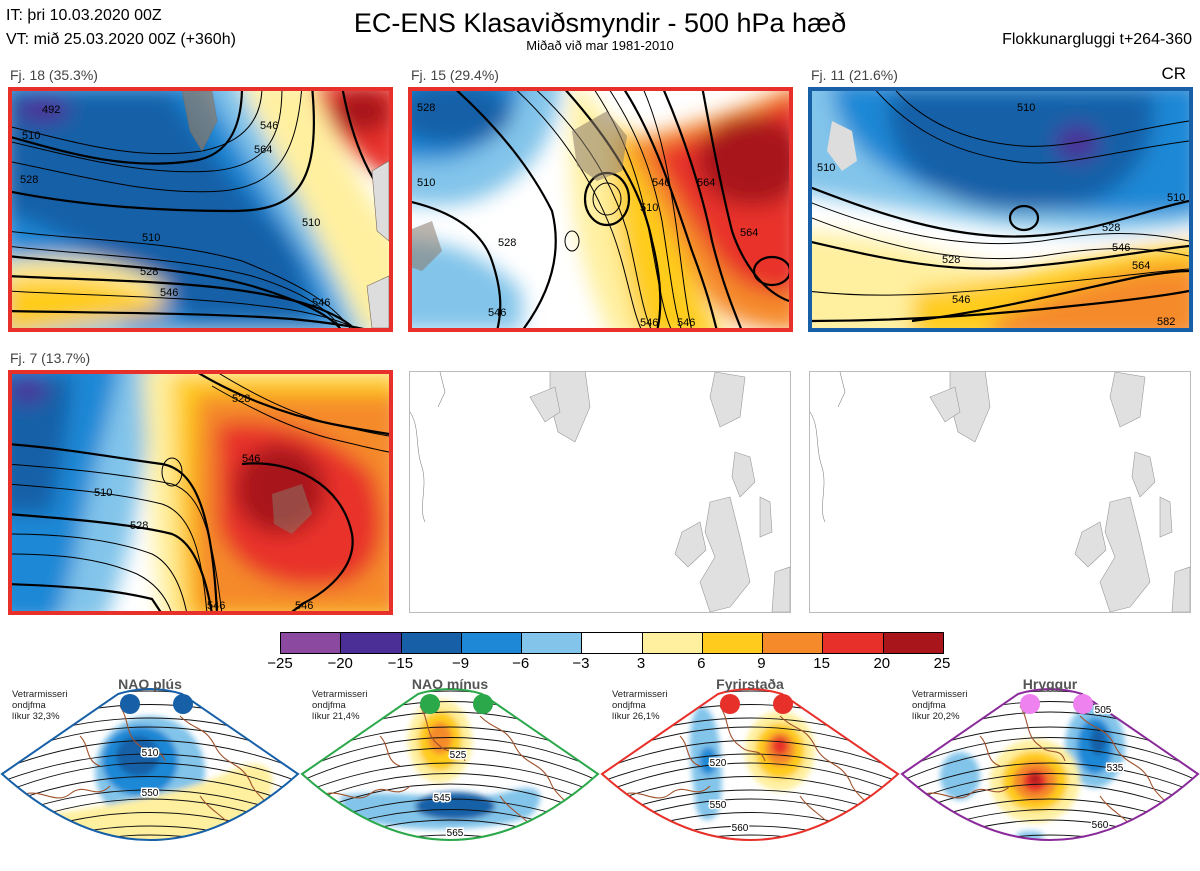  I want to click on cluster-label-15: Fj. 15 (29.4%), so click(455, 75).